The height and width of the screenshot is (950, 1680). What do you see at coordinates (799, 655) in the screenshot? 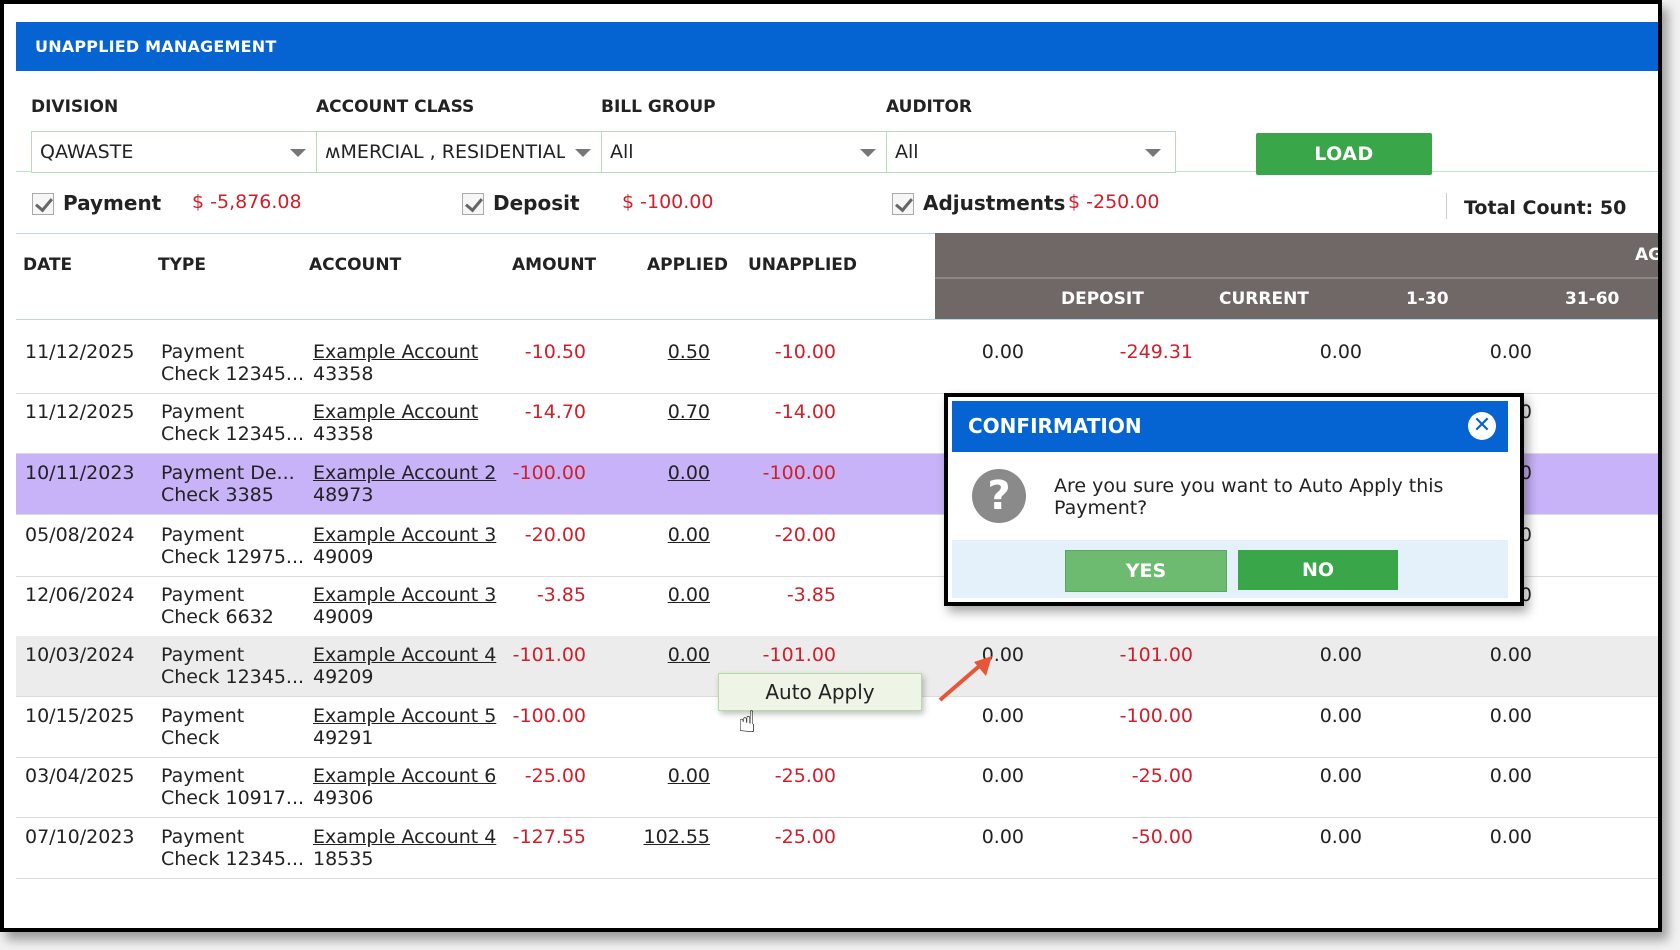
I see `row-unapplied: -101.00` at bounding box center [799, 655].